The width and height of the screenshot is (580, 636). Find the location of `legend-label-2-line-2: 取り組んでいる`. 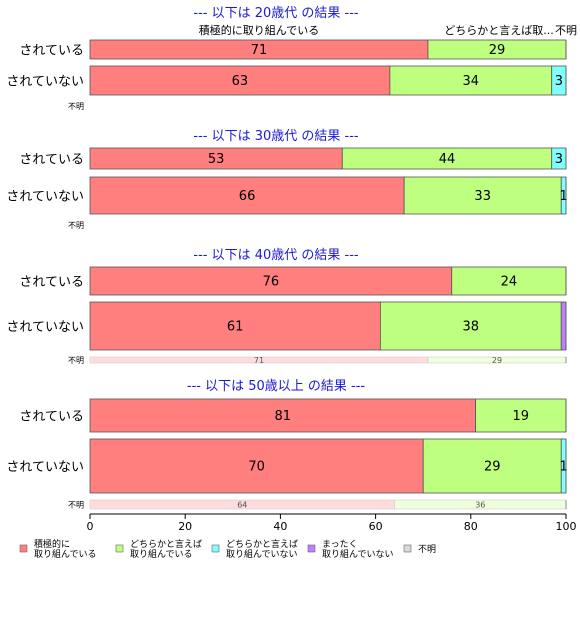

legend-label-2-line-2: 取り組んでいる is located at coordinates (161, 554).